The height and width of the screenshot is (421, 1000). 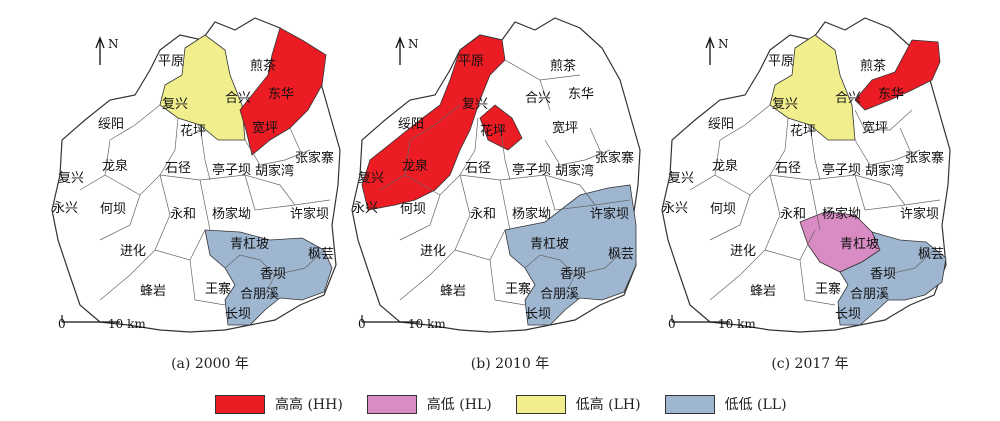 I want to click on caption-2017: (c) 2017 年, so click(x=810, y=364).